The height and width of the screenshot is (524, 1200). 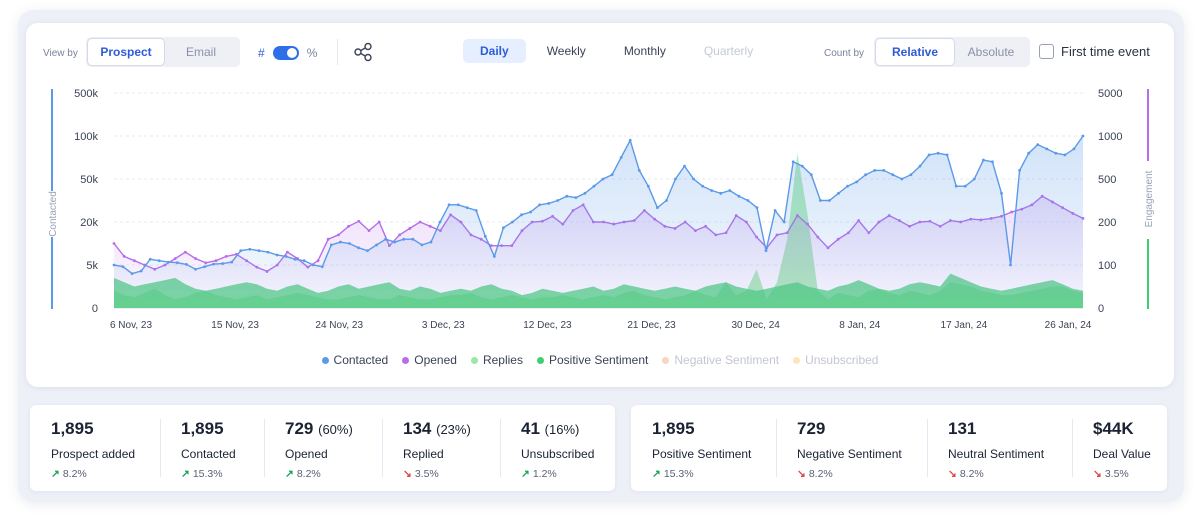 What do you see at coordinates (835, 360) in the screenshot?
I see `legend-item-unsubscribed: Unsubscribed` at bounding box center [835, 360].